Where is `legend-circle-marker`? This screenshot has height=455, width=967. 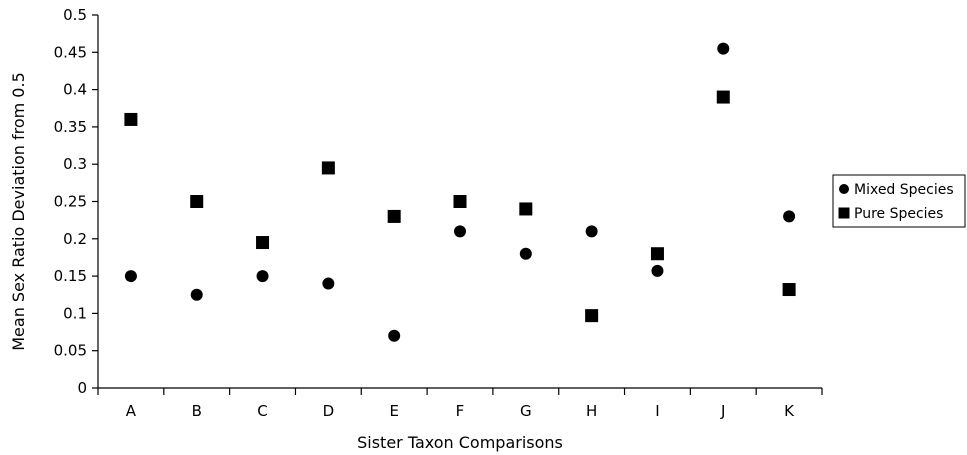
legend-circle-marker is located at coordinates (844, 189).